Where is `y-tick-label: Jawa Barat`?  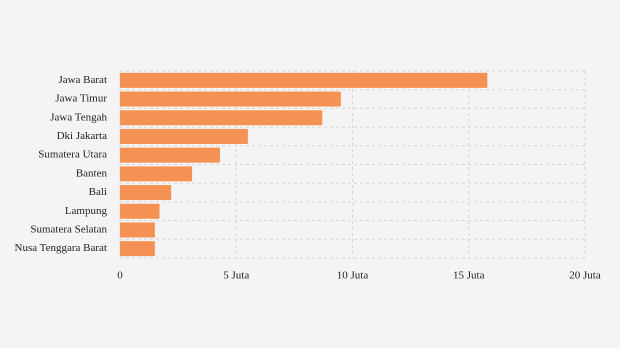
y-tick-label: Jawa Barat is located at coordinates (82, 80).